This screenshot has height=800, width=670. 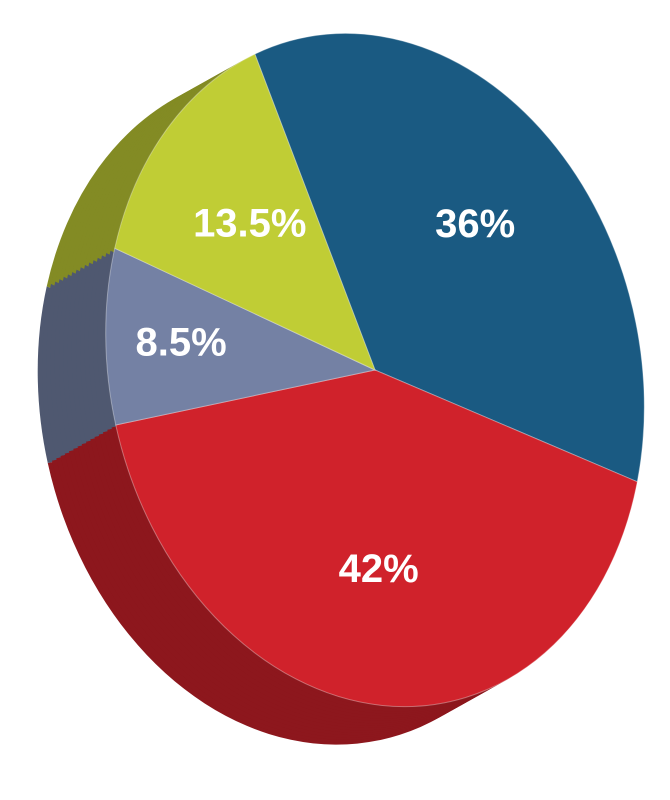 What do you see at coordinates (181, 343) in the screenshot?
I see `data-label: 8.5%` at bounding box center [181, 343].